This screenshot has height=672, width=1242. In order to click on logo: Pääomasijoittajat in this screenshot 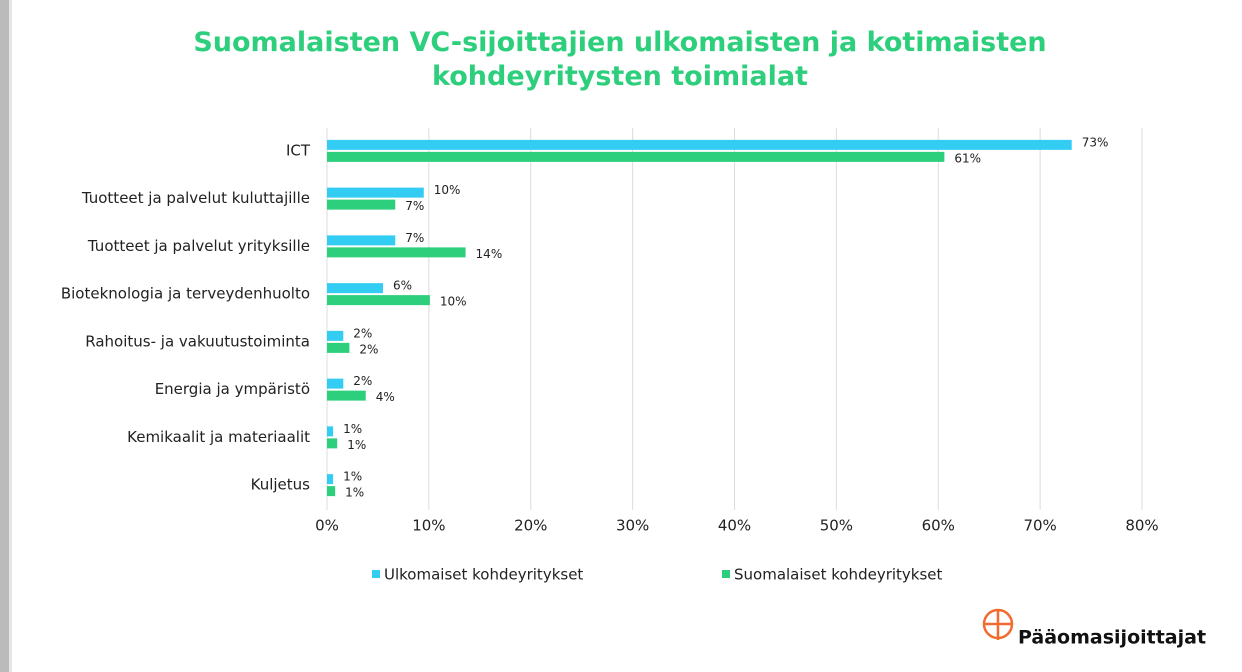, I will do `click(1094, 628)`.